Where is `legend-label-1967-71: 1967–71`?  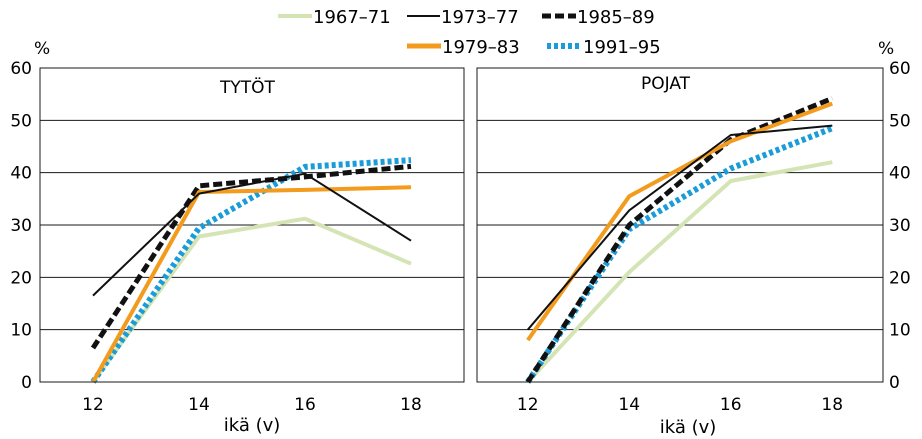
legend-label-1967-71: 1967–71 is located at coordinates (352, 17).